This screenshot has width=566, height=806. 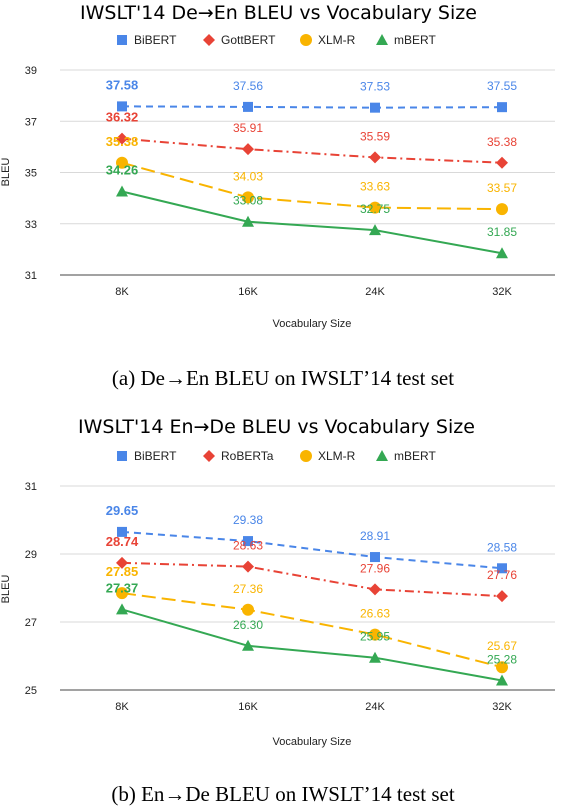 I want to click on chart-en-de-data-label: 28.63, so click(x=248, y=546).